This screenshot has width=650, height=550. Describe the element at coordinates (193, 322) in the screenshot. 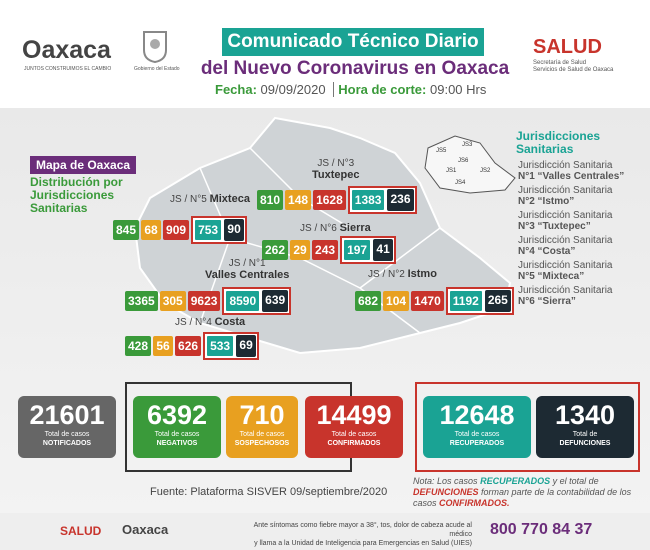

I see `region-code: JS / N°4` at that location.